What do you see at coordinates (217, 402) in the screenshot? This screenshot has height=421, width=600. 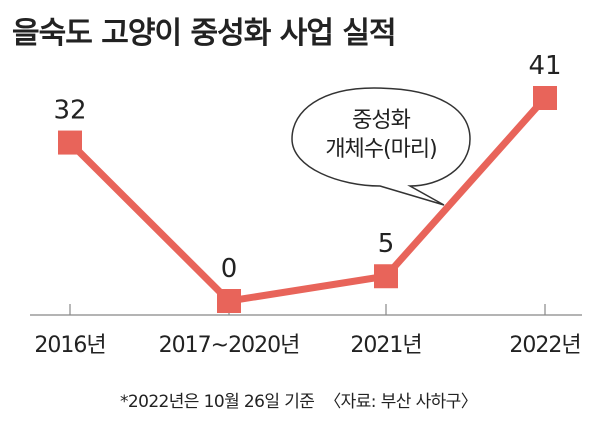 I see `footnote-note: *2022년은 10월 26일 기준` at bounding box center [217, 402].